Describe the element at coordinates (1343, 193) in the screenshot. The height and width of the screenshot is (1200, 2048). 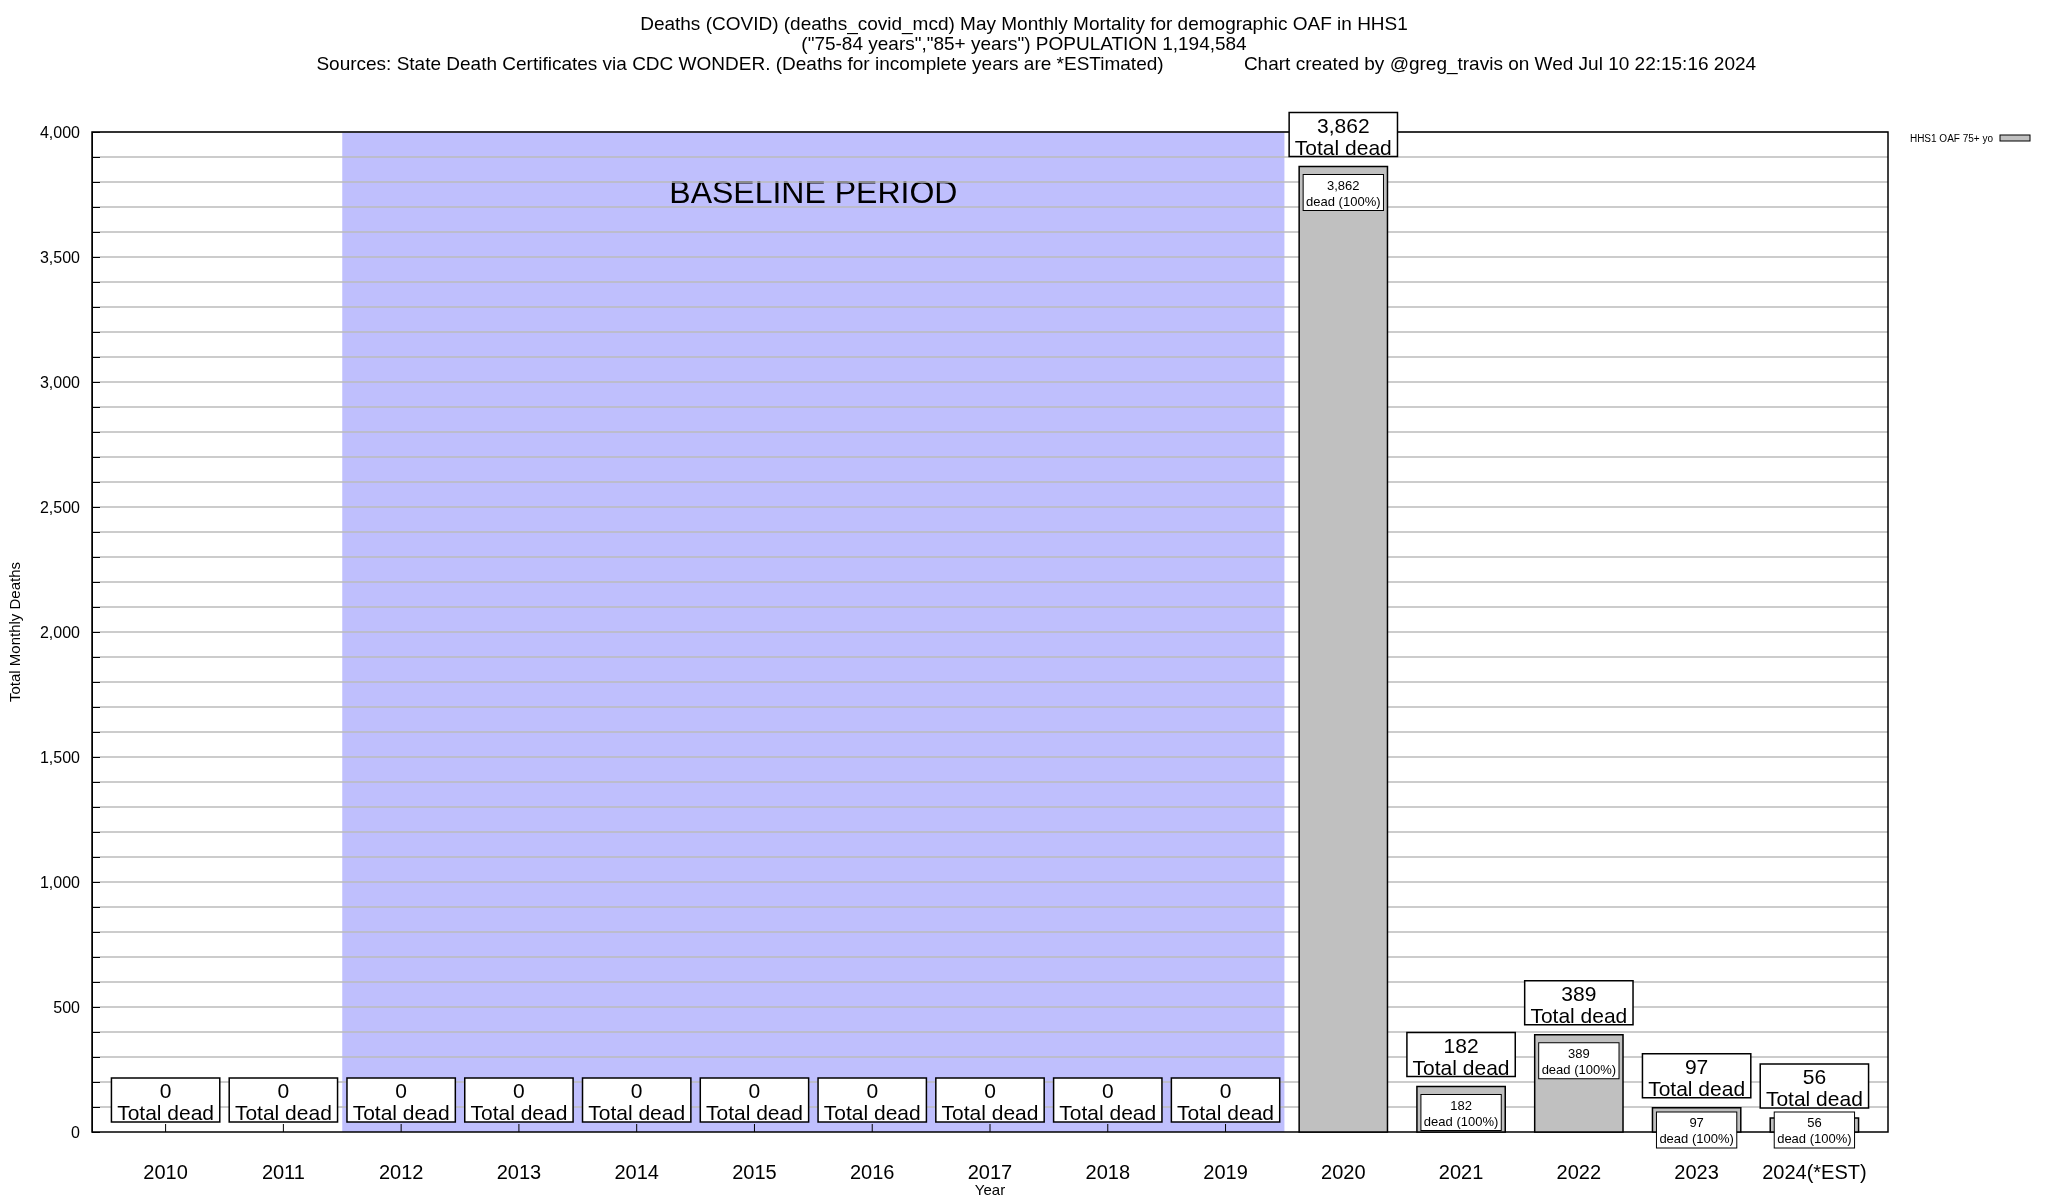
I see `data-label: 3,862 dead (100%)` at that location.